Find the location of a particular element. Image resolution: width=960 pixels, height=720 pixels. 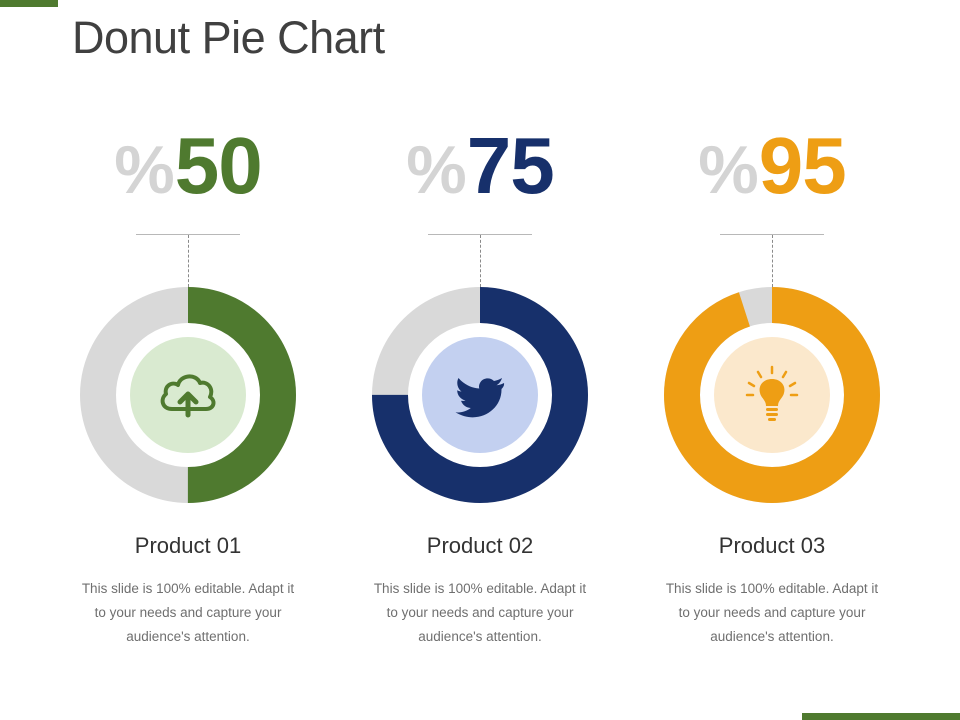

percent-number: 95 is located at coordinates (802, 165).